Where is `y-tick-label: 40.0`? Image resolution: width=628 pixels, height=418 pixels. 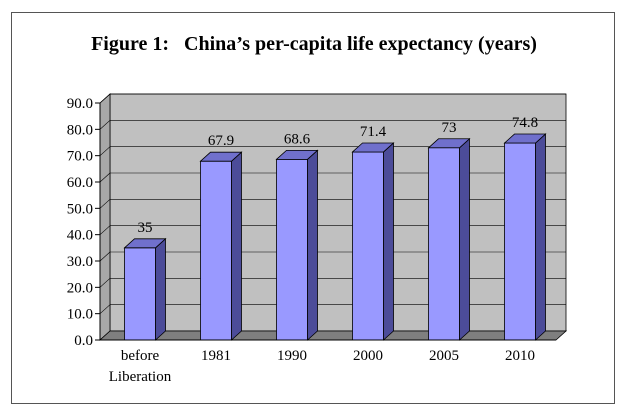 y-tick-label: 40.0 is located at coordinates (80, 236).